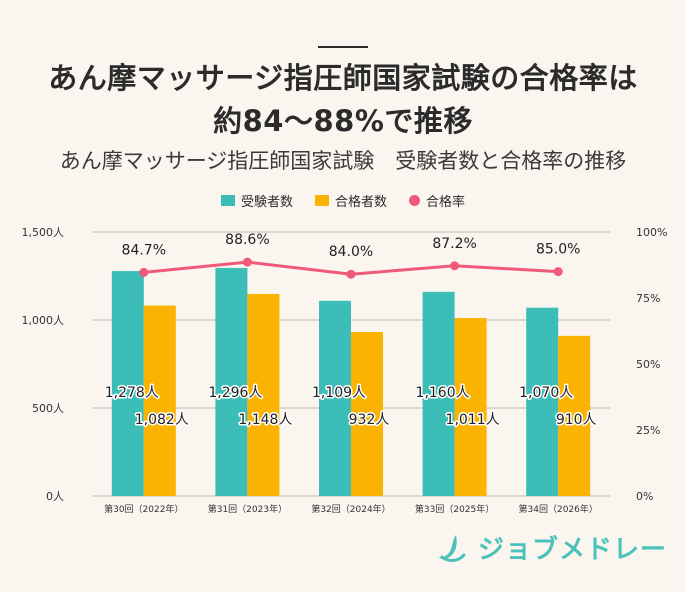 This screenshot has width=686, height=592. I want to click on legend-item-passers: 合格者数, so click(350, 200).